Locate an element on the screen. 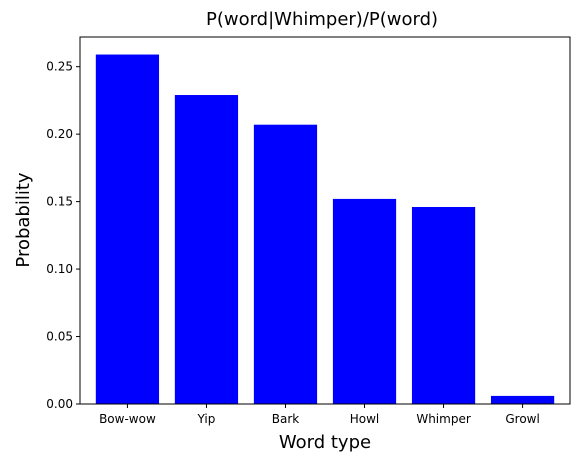 The height and width of the screenshot is (463, 582). x-tick-label: Bark is located at coordinates (286, 419).